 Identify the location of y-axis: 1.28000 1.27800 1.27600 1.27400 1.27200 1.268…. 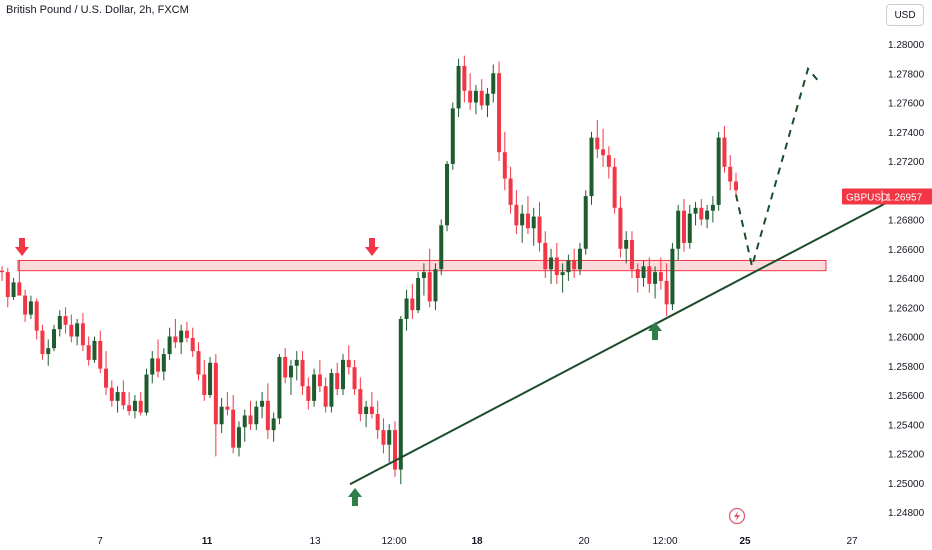
(906, 279).